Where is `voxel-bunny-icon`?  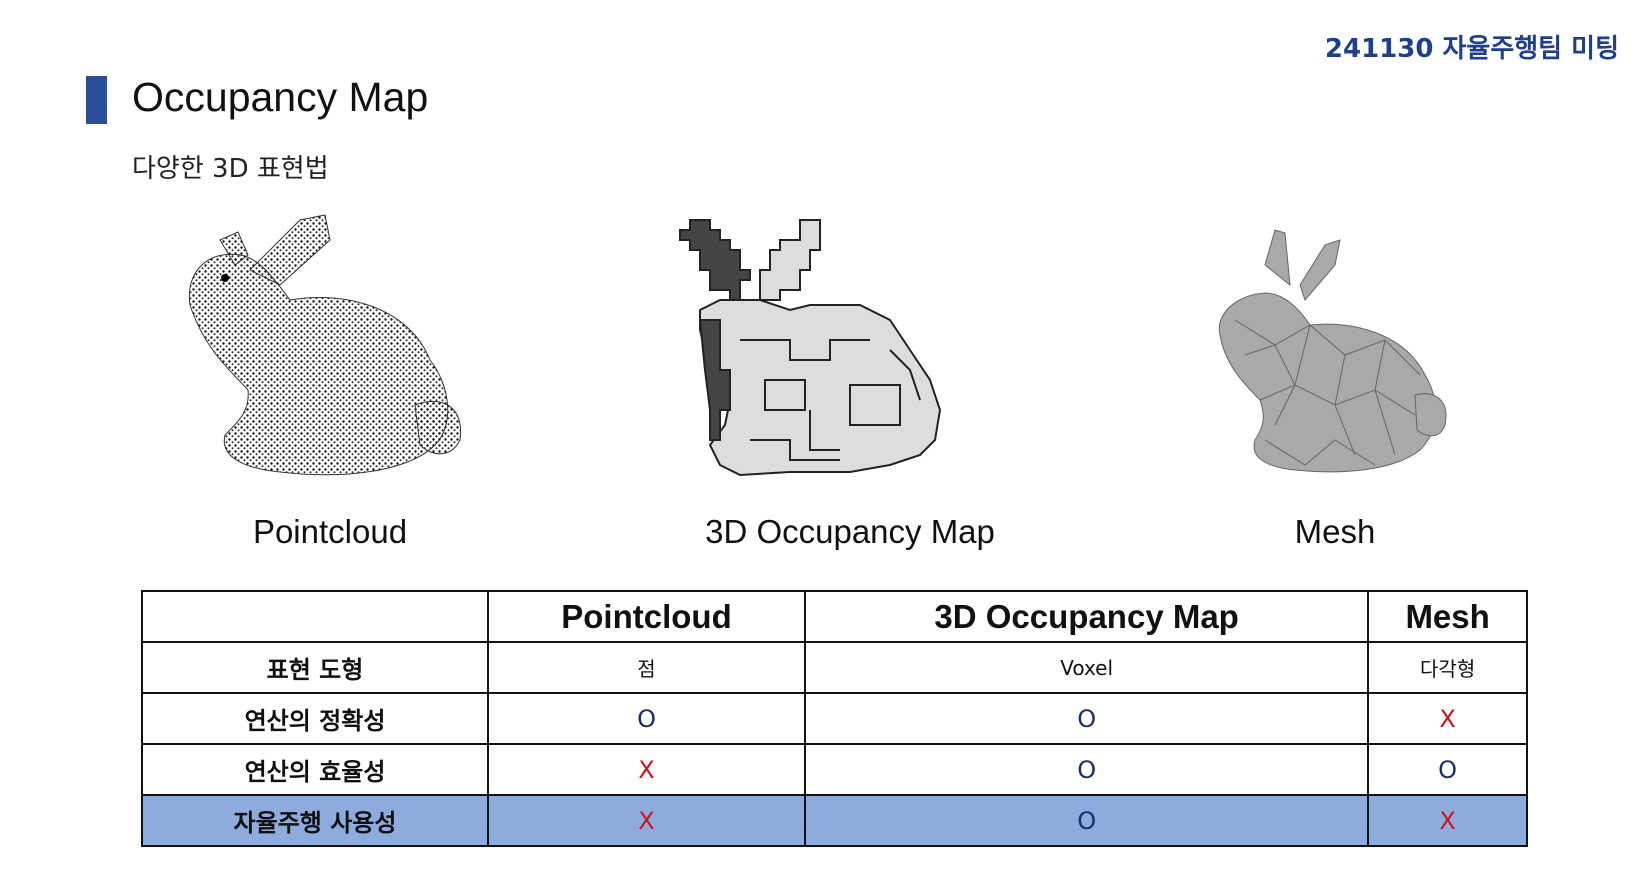
voxel-bunny-icon is located at coordinates (810, 348).